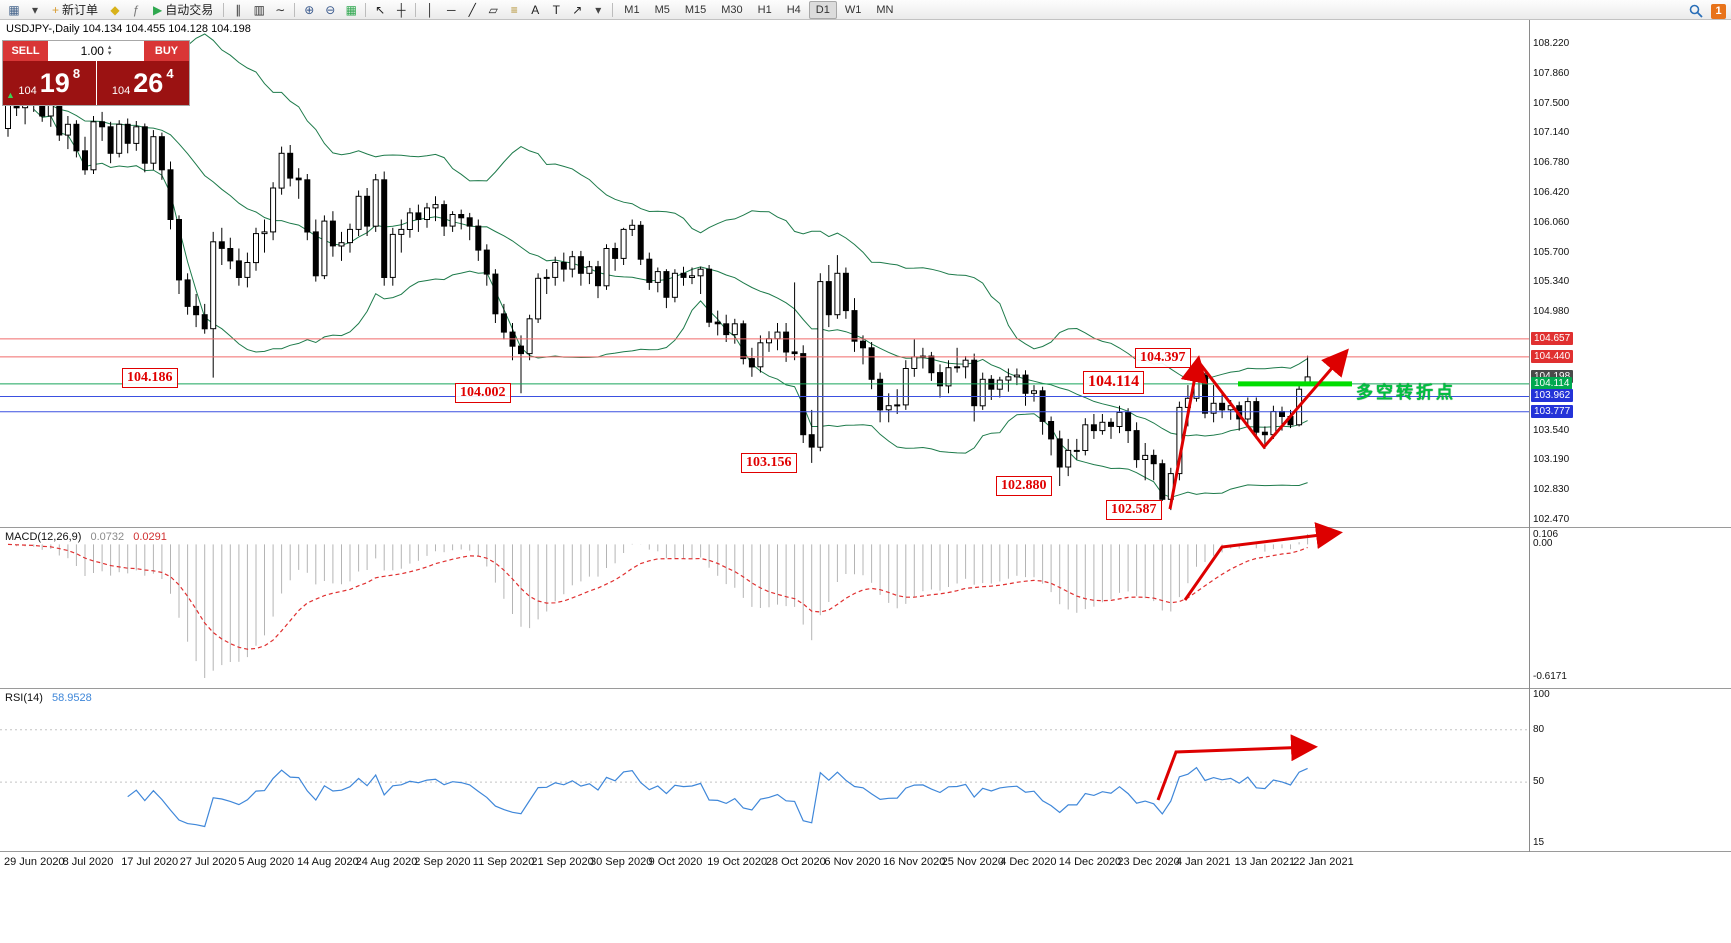 Image resolution: width=1731 pixels, height=943 pixels. What do you see at coordinates (598, 10) in the screenshot?
I see `shapes-dropdown-icon: ▾` at bounding box center [598, 10].